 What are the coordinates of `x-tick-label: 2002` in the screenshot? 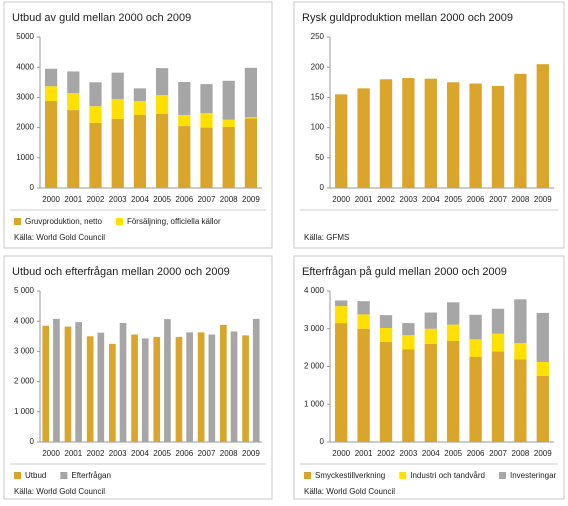 It's located at (386, 199).